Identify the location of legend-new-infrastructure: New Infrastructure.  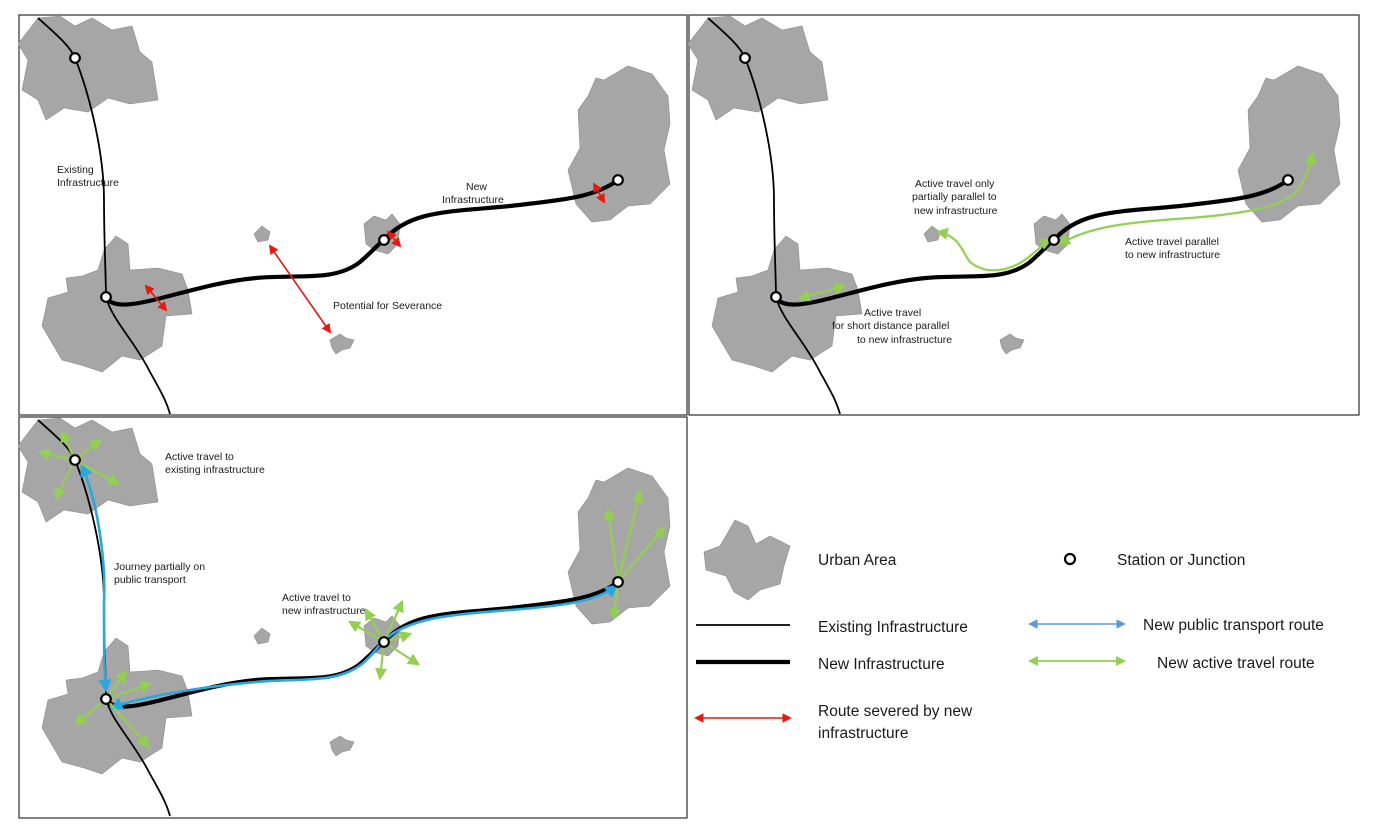
(881, 664).